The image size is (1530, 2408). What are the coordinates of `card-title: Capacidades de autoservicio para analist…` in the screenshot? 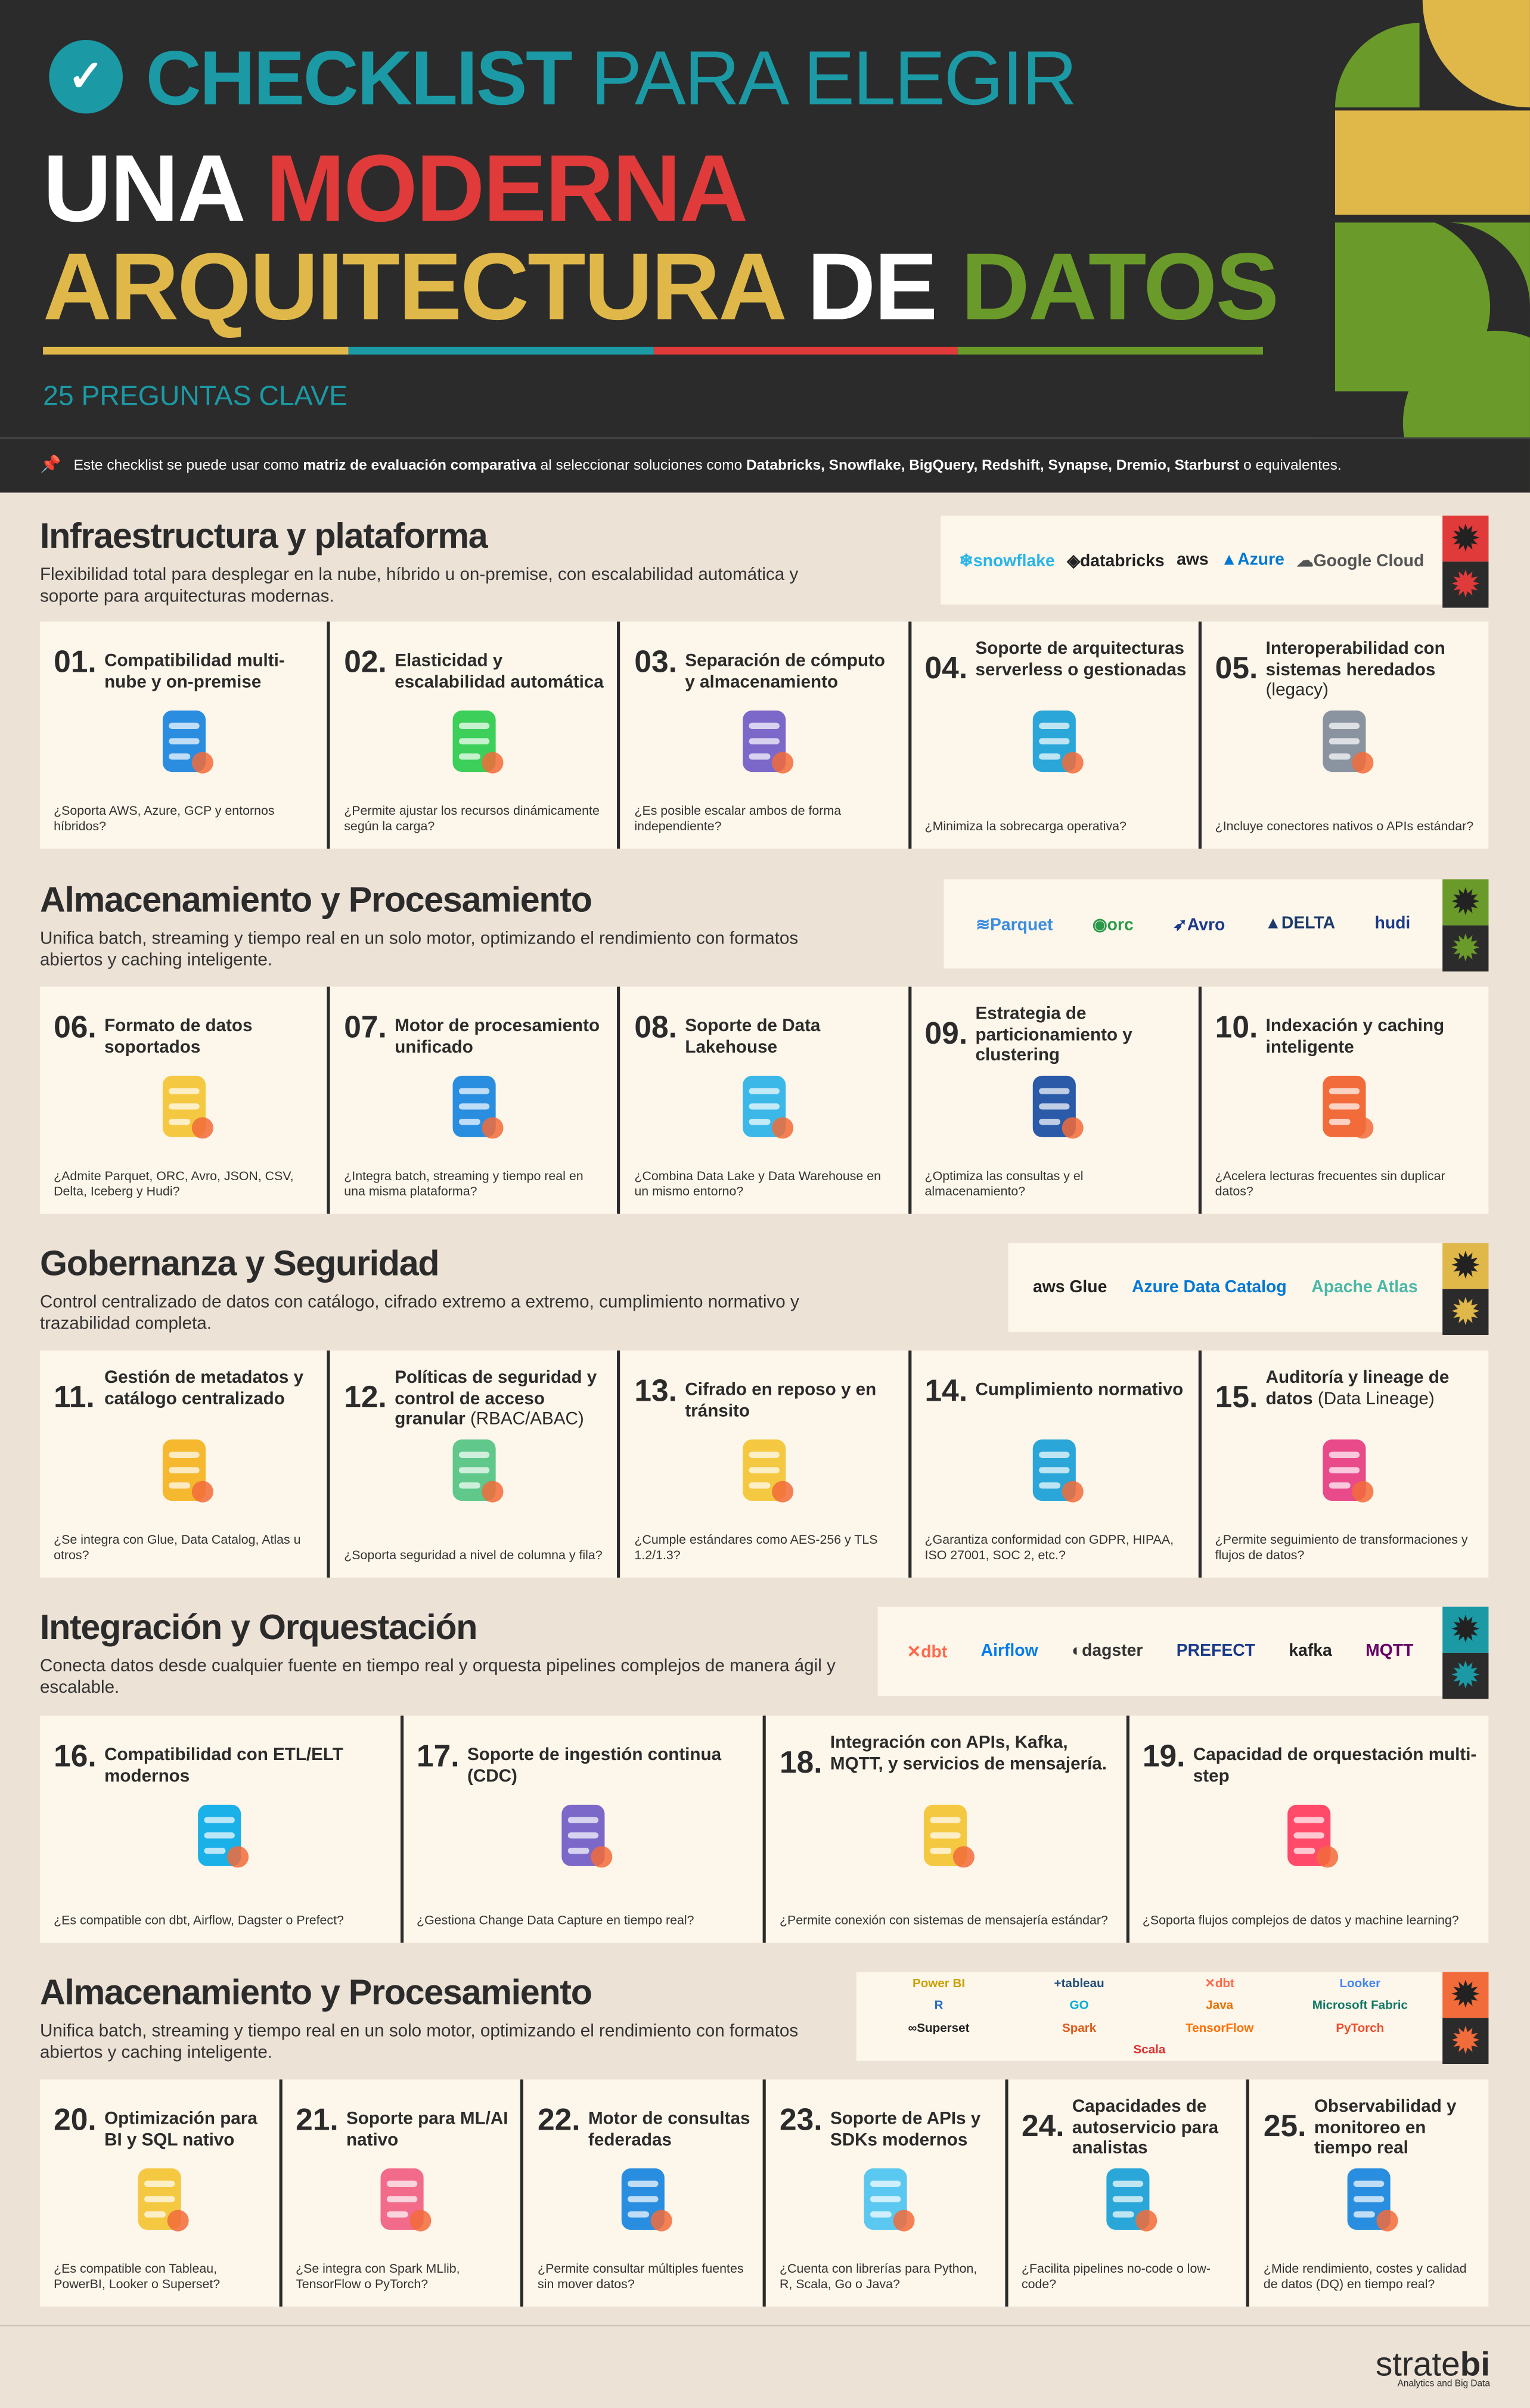 It's located at (1145, 2127).